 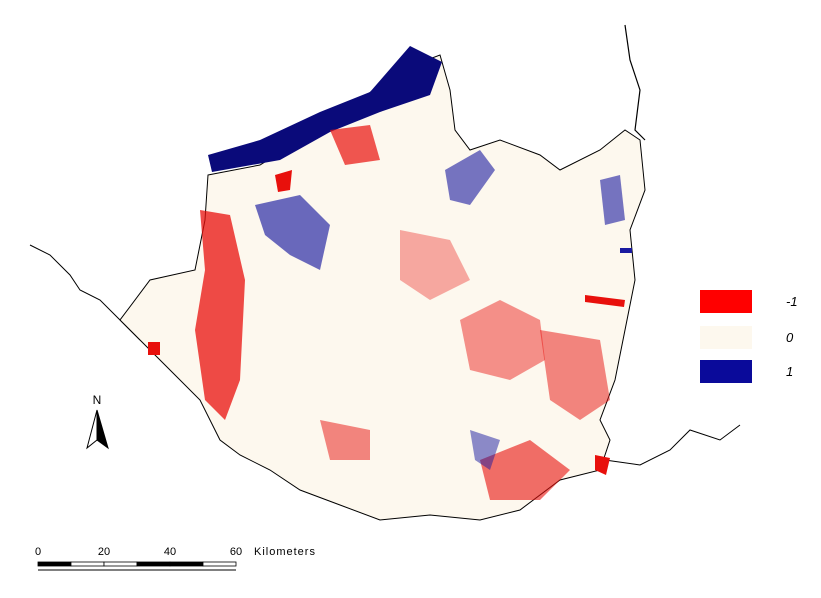 I want to click on legend-label: -1, so click(x=792, y=301).